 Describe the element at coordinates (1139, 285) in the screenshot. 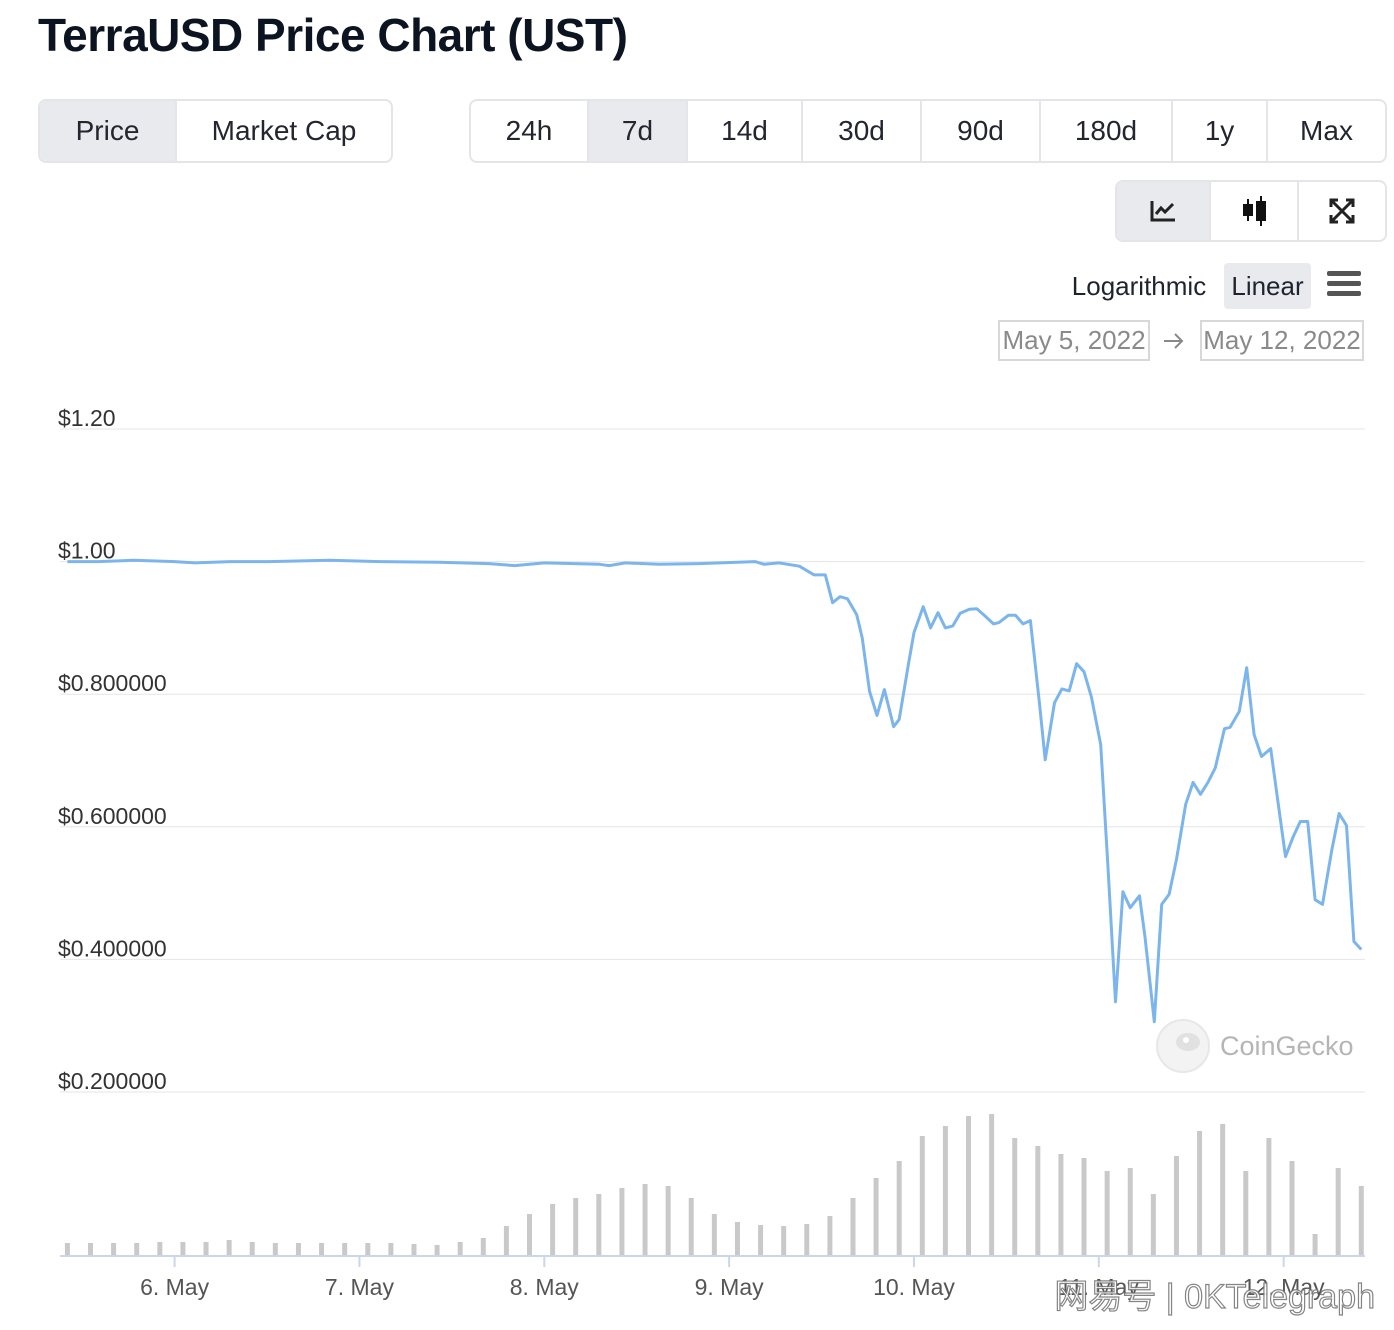

I see `scale-option: Logarithmic` at that location.